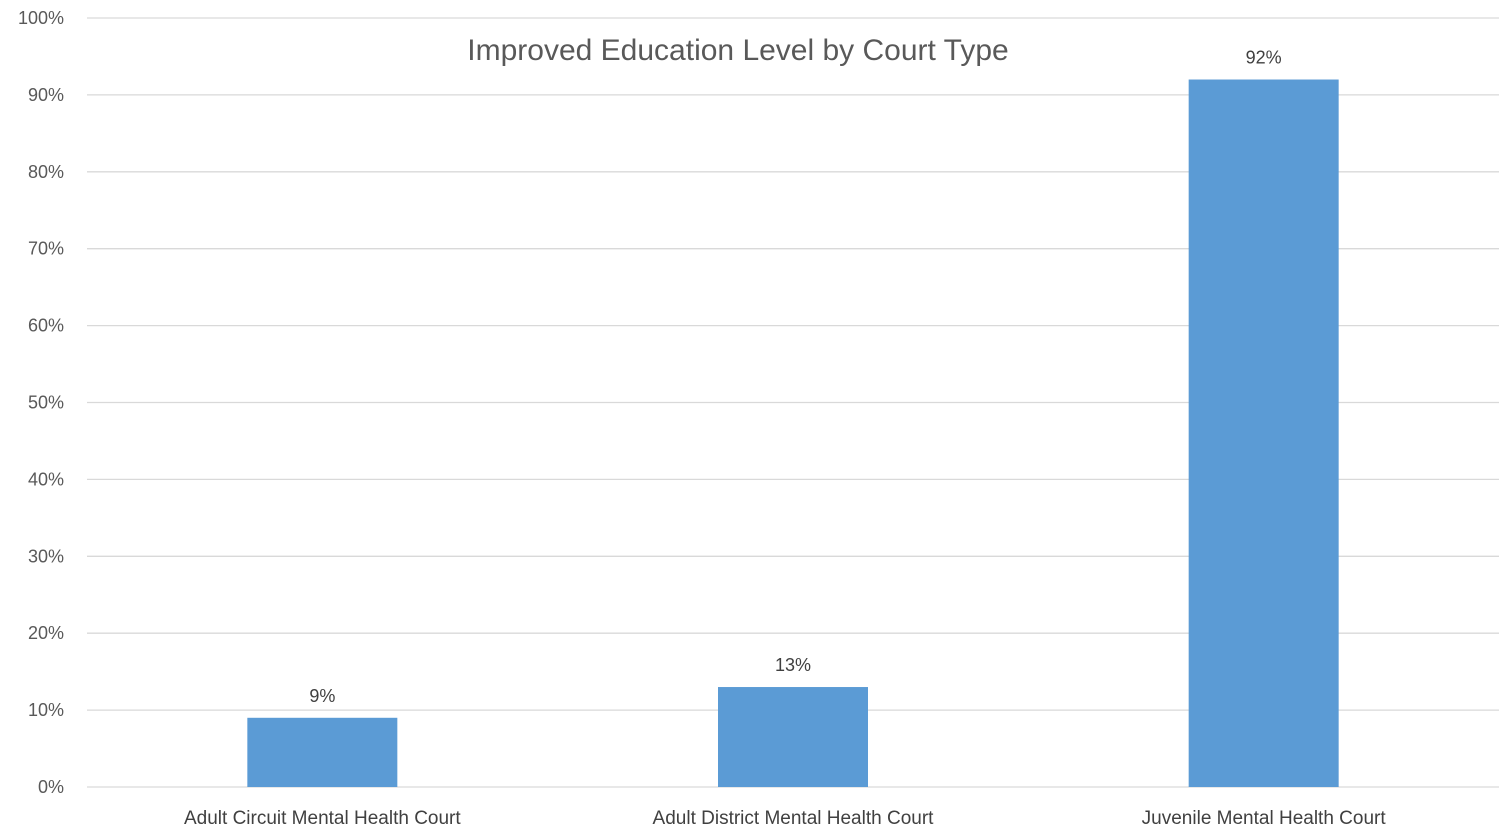 The width and height of the screenshot is (1499, 832). Describe the element at coordinates (51, 787) in the screenshot. I see `y-tick-label: 0%` at that location.